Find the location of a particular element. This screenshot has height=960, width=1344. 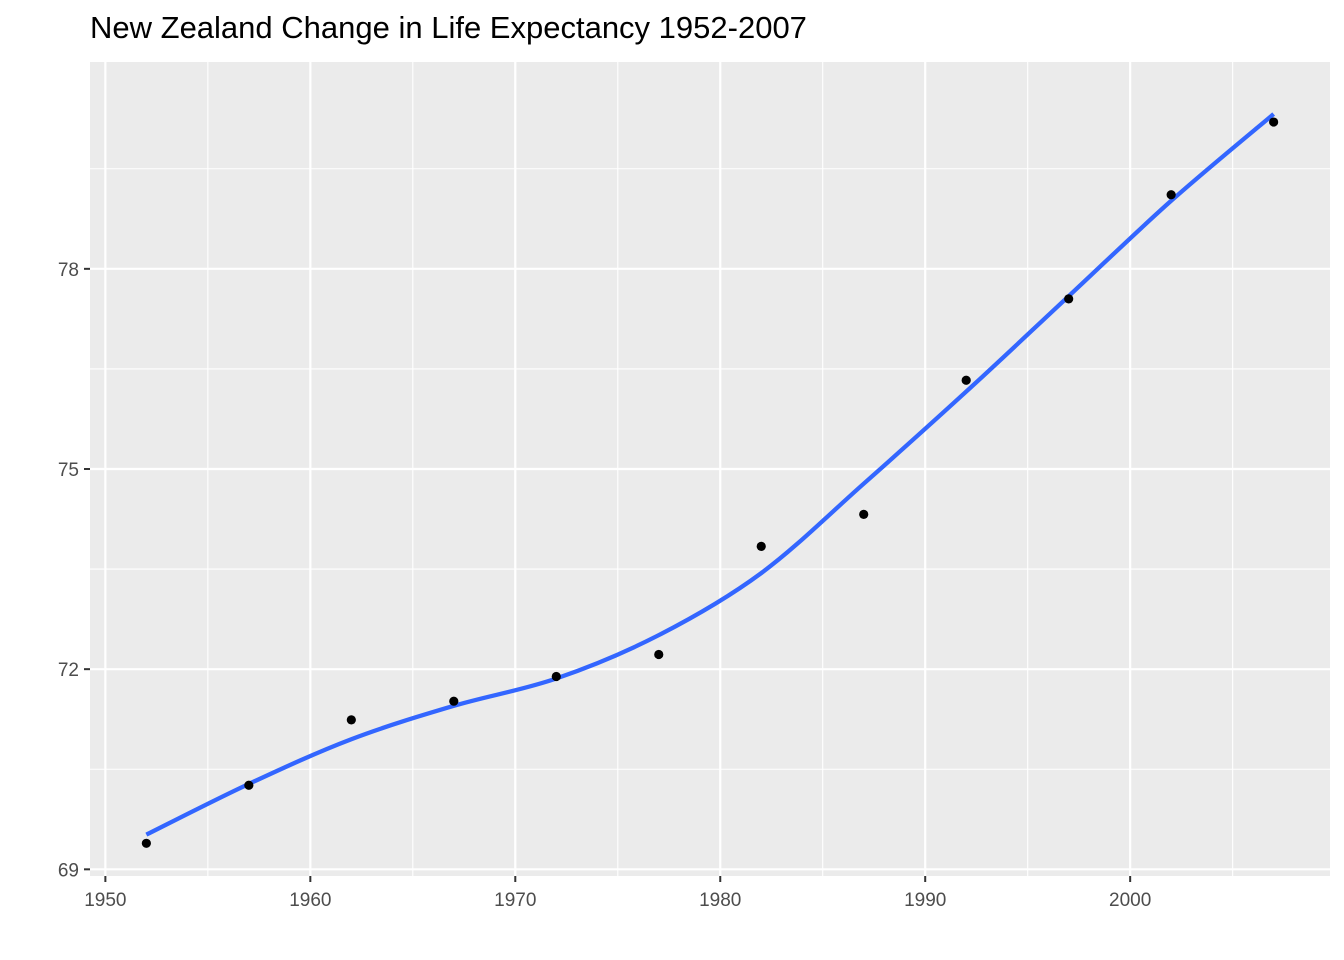

y-tick-label: 75 is located at coordinates (68, 470).